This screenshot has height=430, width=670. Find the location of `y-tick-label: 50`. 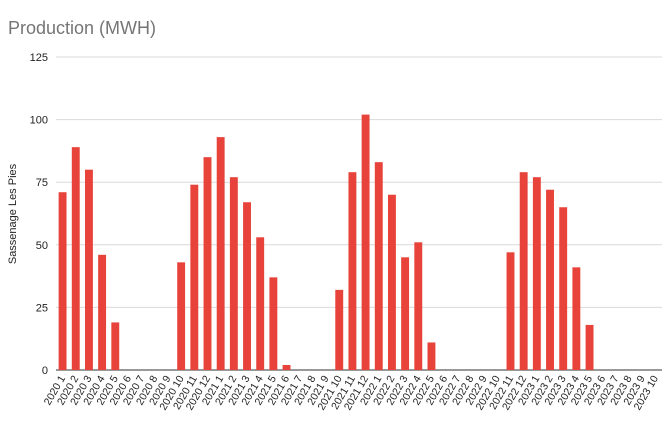

y-tick-label: 50 is located at coordinates (42, 246).